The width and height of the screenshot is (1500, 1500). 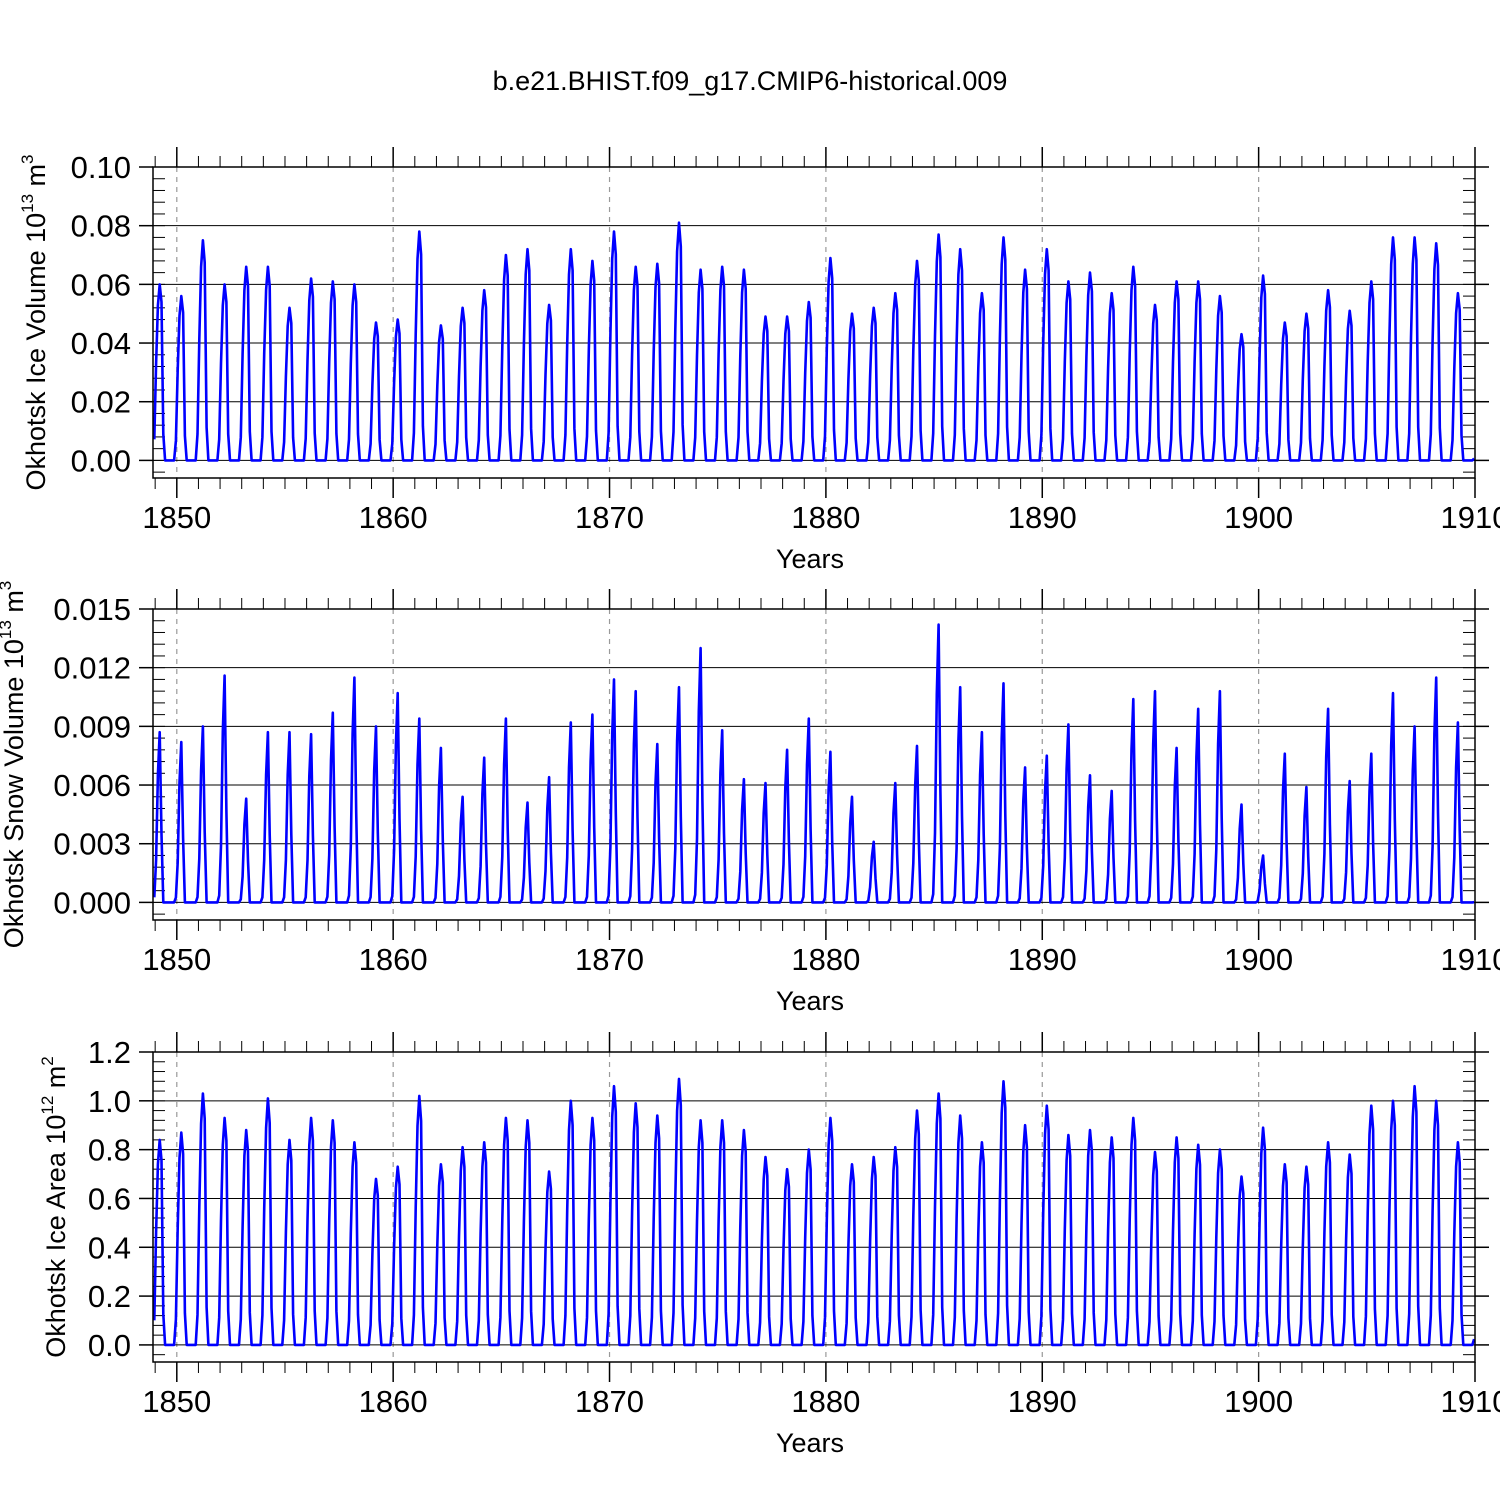 What do you see at coordinates (750, 81) in the screenshot?
I see `figure-title: b.e21.BHIST.f09_g17.CMIP6-historical.009` at bounding box center [750, 81].